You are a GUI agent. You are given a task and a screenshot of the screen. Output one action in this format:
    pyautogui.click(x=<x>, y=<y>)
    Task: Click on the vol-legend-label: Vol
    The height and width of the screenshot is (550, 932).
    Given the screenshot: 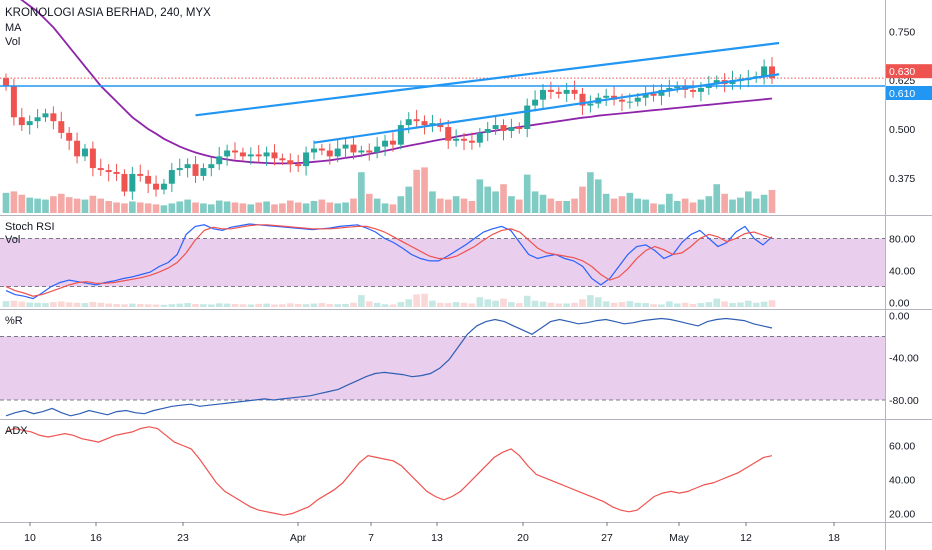 What is the action you would take?
    pyautogui.click(x=13, y=42)
    